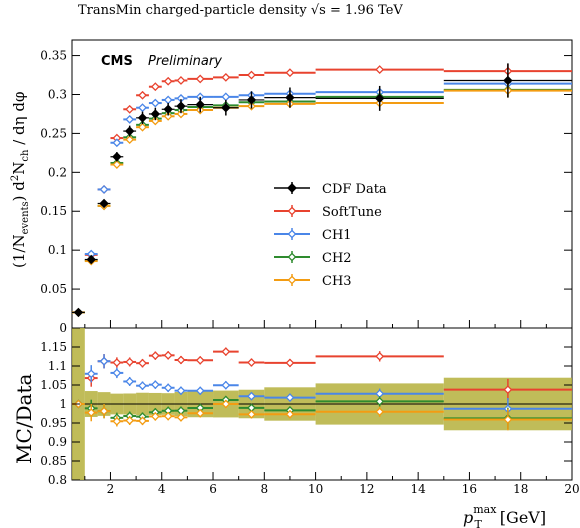 Image resolution: width=580 pixels, height=528 pixels. What do you see at coordinates (53, 347) in the screenshot?
I see `y-tick-label-ratio: 1.15` at bounding box center [53, 347].